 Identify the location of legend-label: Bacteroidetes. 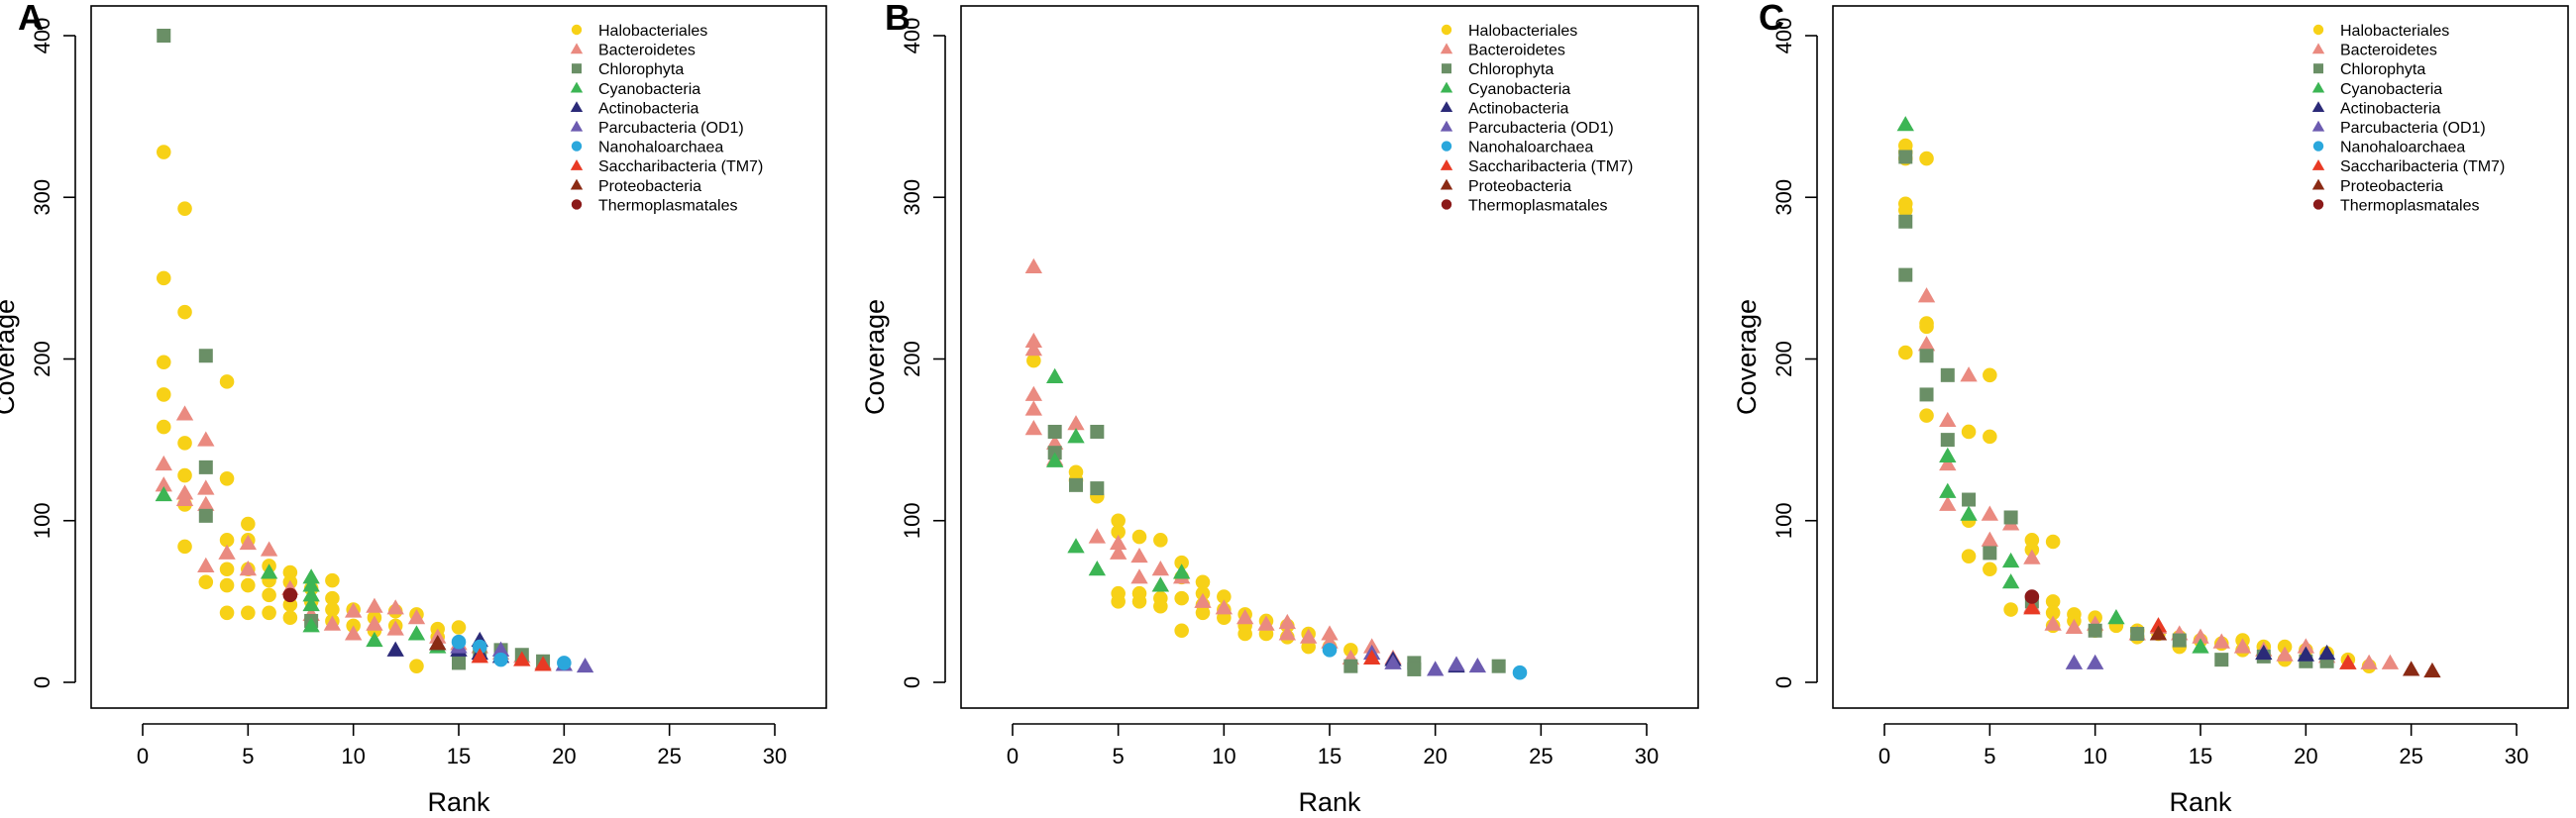
(647, 51).